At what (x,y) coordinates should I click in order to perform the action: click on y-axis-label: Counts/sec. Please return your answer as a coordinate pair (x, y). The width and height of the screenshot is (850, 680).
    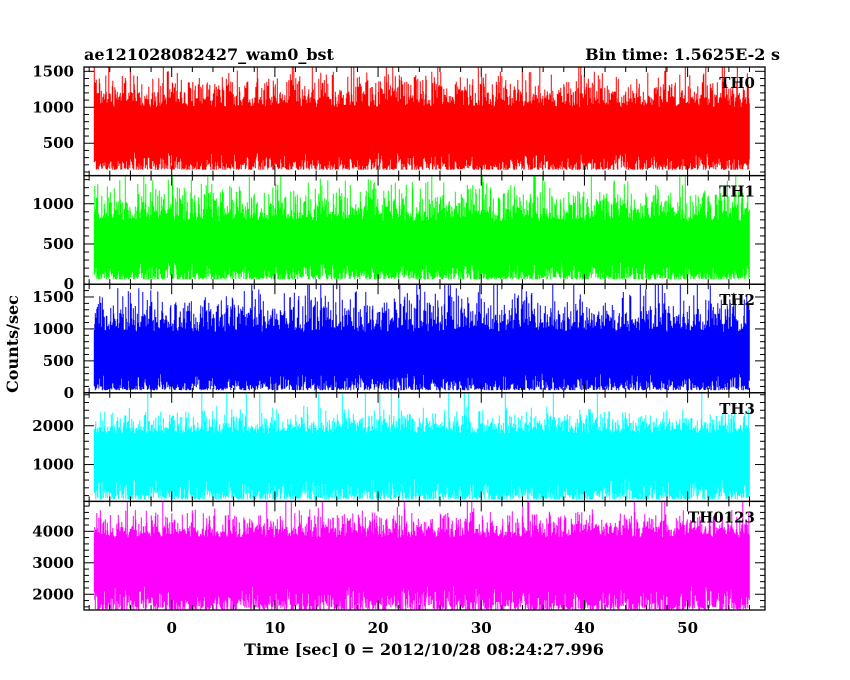
    Looking at the image, I should click on (12, 344).